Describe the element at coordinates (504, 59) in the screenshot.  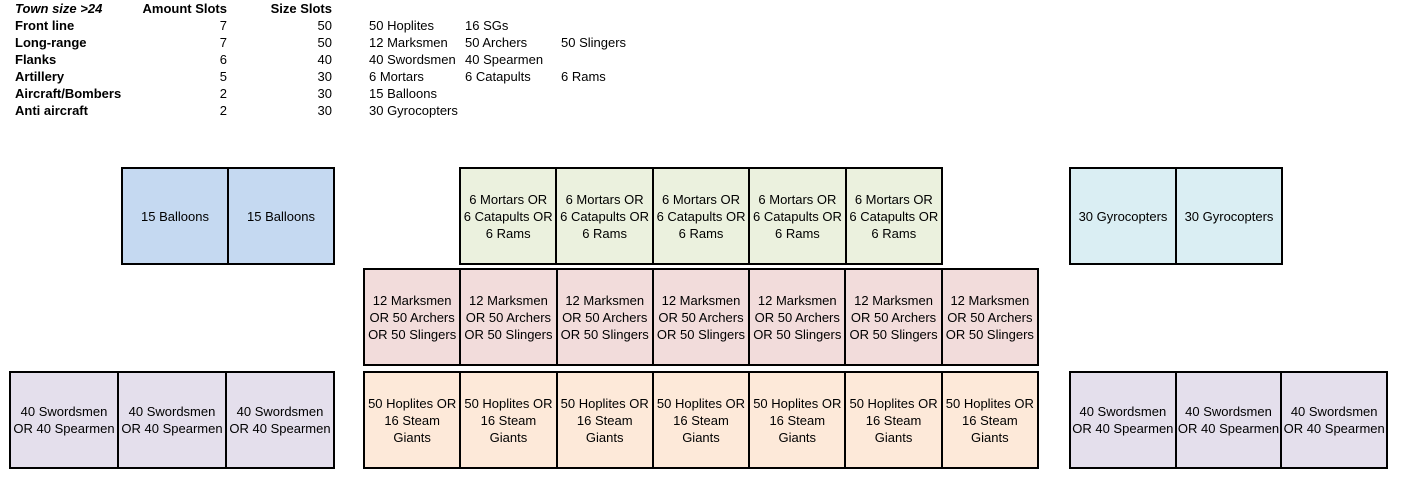
I see `unit-option: 40 Spearmen` at that location.